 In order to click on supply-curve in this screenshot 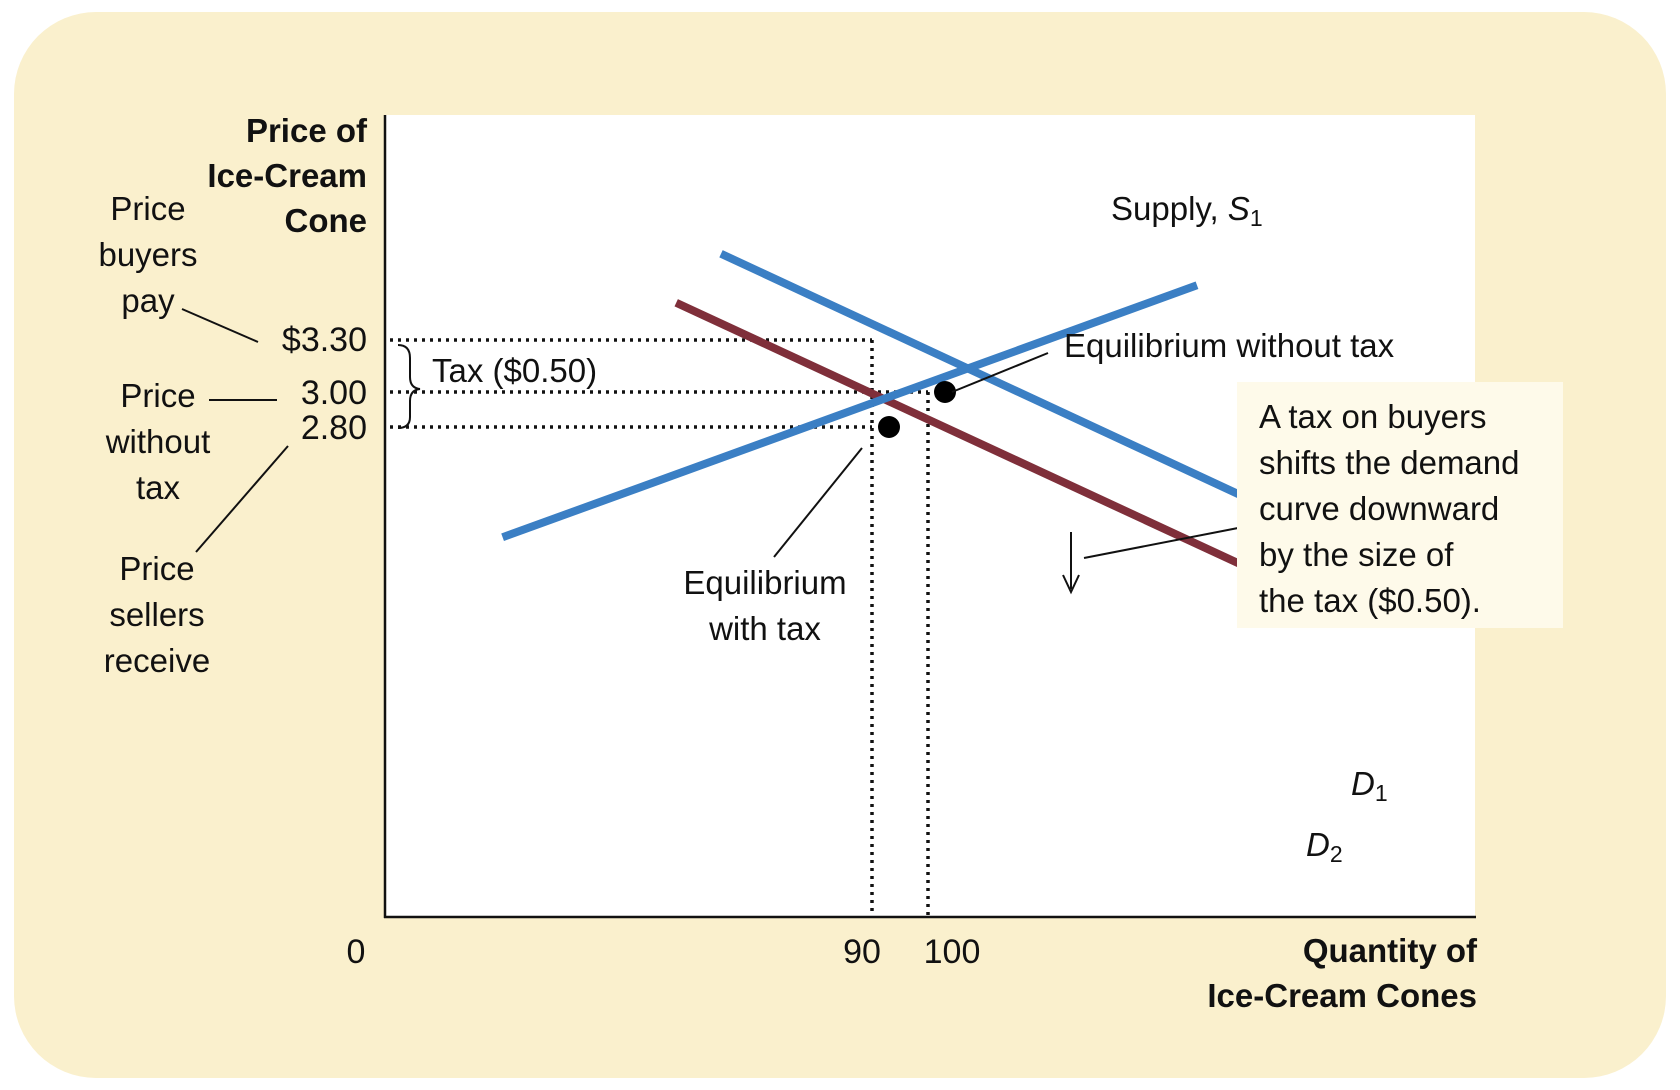, I will do `click(850, 411)`.